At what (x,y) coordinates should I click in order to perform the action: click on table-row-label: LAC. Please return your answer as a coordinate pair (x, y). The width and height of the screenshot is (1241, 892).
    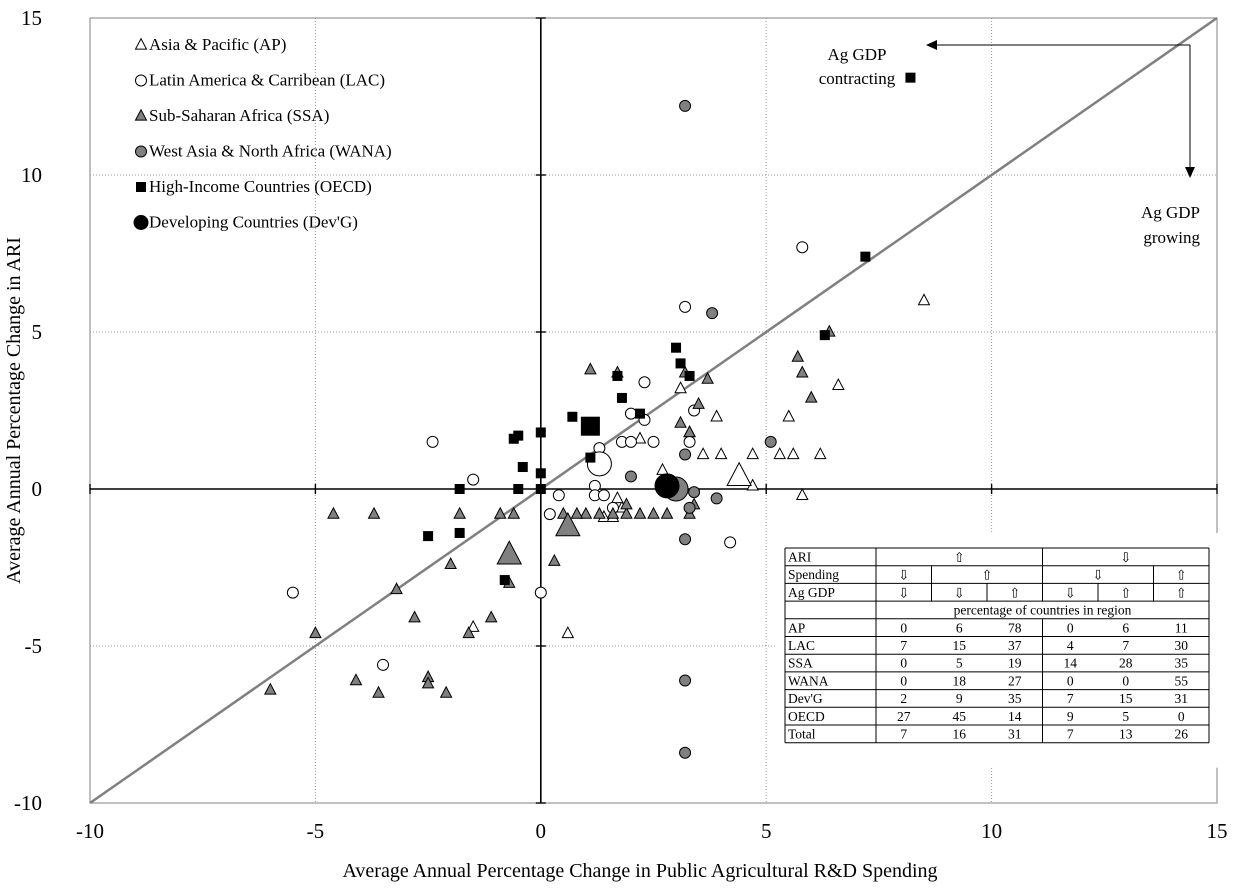
    Looking at the image, I should click on (801, 645).